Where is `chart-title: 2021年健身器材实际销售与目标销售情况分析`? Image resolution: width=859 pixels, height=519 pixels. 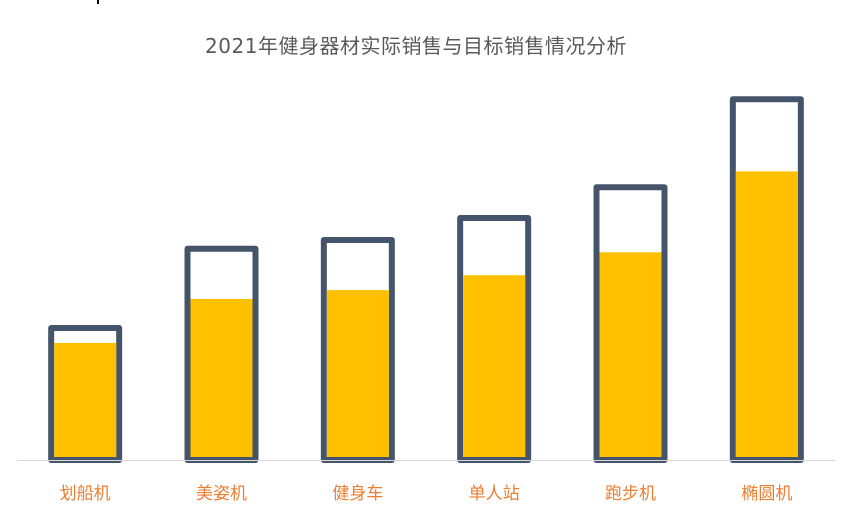 chart-title: 2021年健身器材实际销售与目标销售情况分析 is located at coordinates (416, 46).